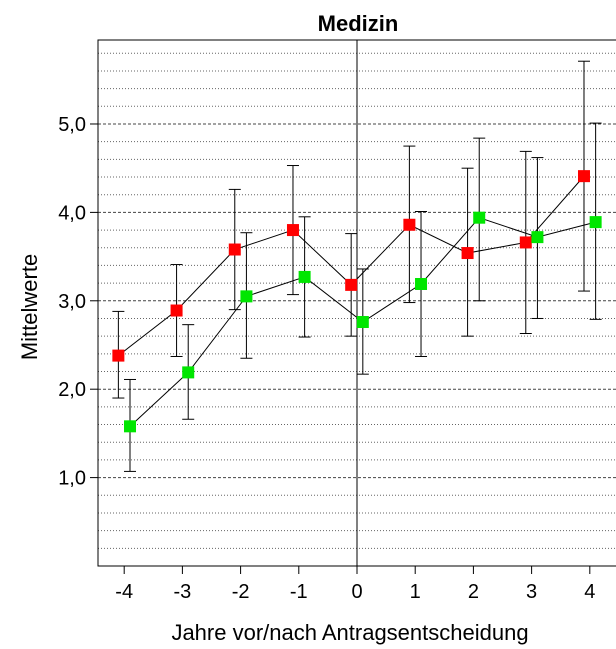 The image size is (616, 649). I want to click on x-tick-label: -3, so click(182, 592).